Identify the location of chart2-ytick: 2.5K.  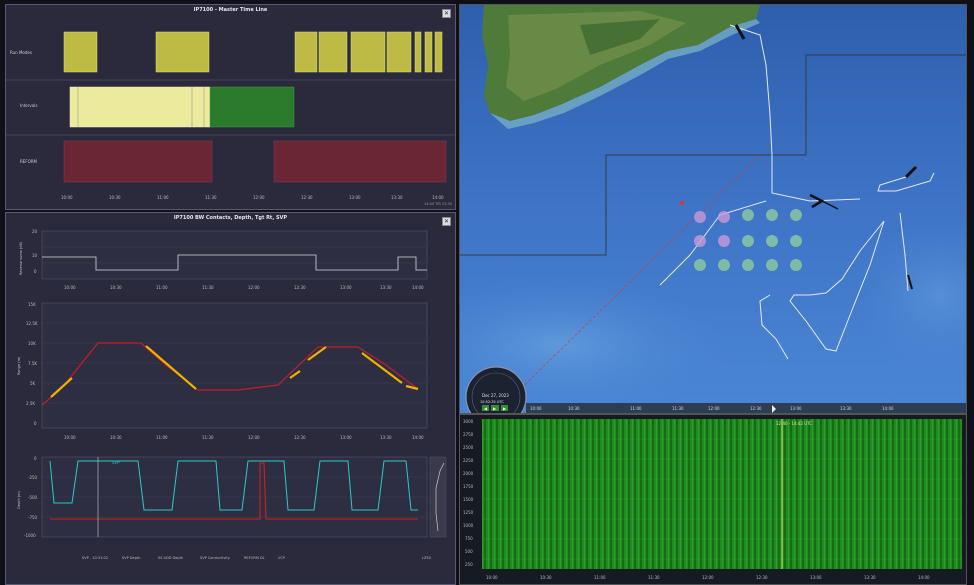
(30, 403).